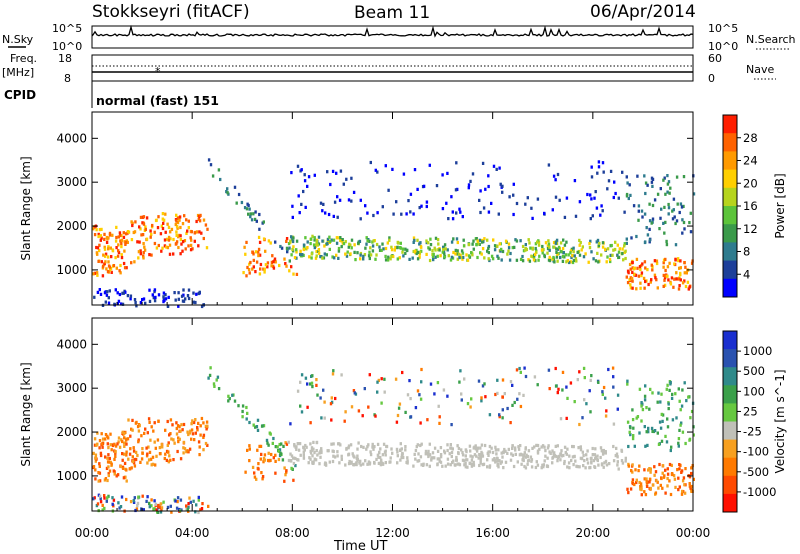 The image size is (800, 554). What do you see at coordinates (171, 12) in the screenshot?
I see `station-title: Stokkseyri (fitACF)` at bounding box center [171, 12].